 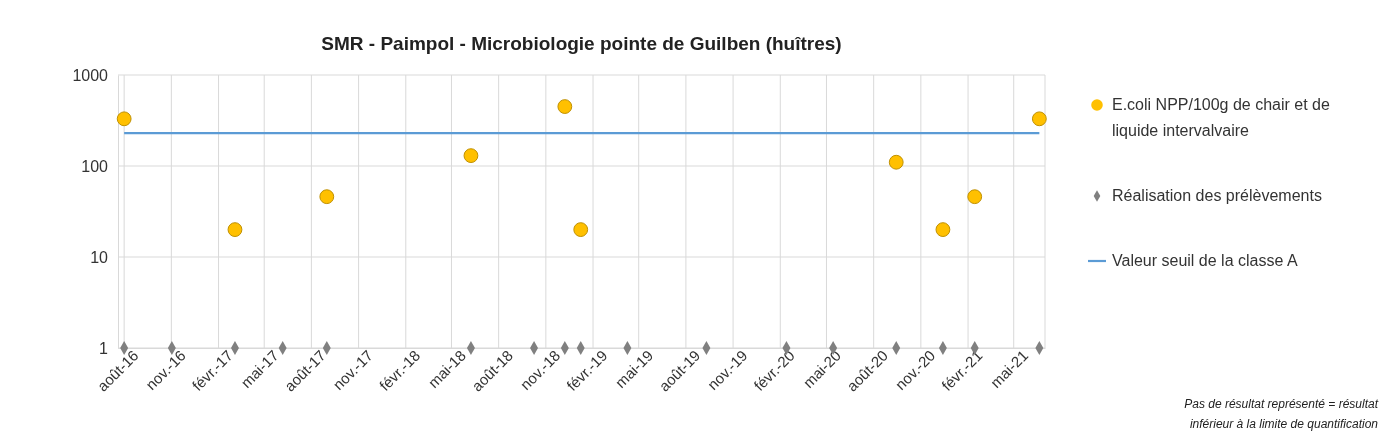 I want to click on y-tick-label: 10, so click(x=99, y=257).